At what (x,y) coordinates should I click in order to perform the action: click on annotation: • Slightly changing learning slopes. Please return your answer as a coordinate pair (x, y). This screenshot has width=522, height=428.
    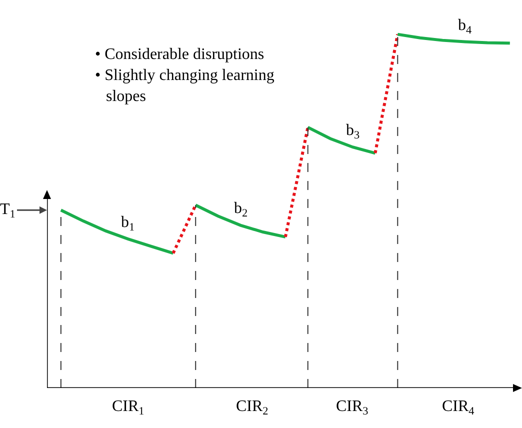
    Looking at the image, I should click on (185, 86).